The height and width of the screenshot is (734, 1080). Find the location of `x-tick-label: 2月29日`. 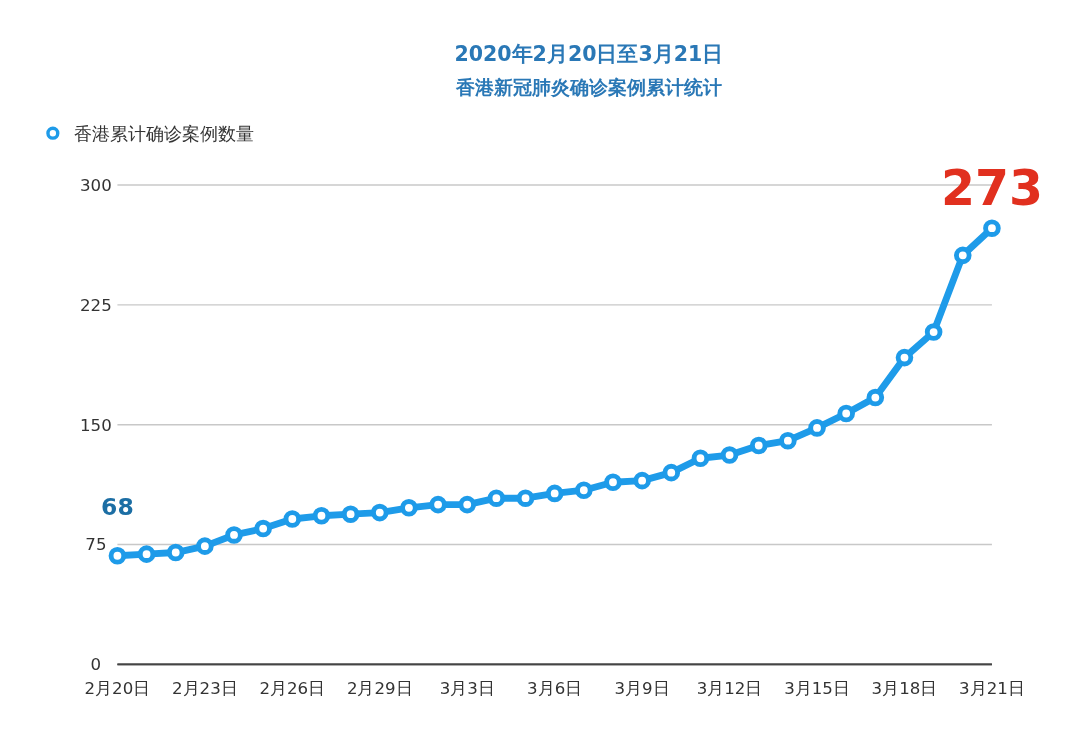

x-tick-label: 2月29日 is located at coordinates (379, 688).